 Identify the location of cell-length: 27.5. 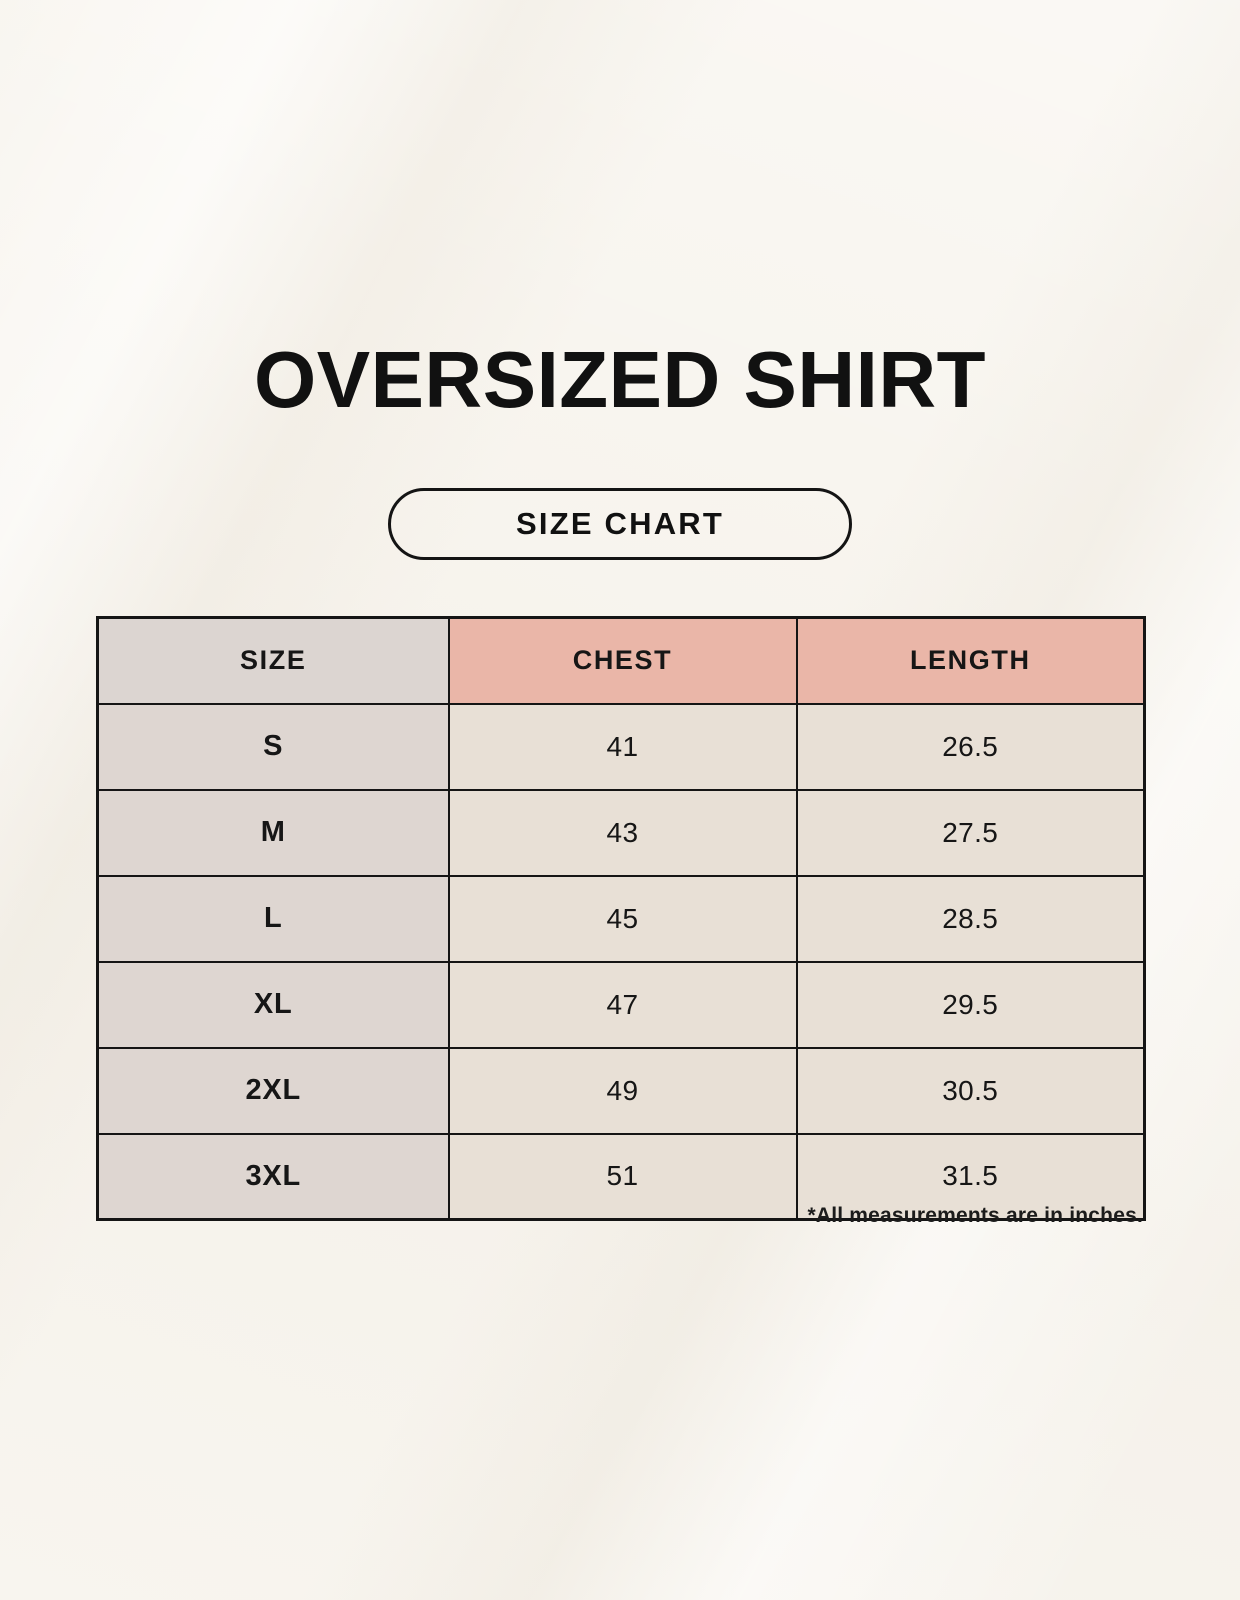
(970, 832).